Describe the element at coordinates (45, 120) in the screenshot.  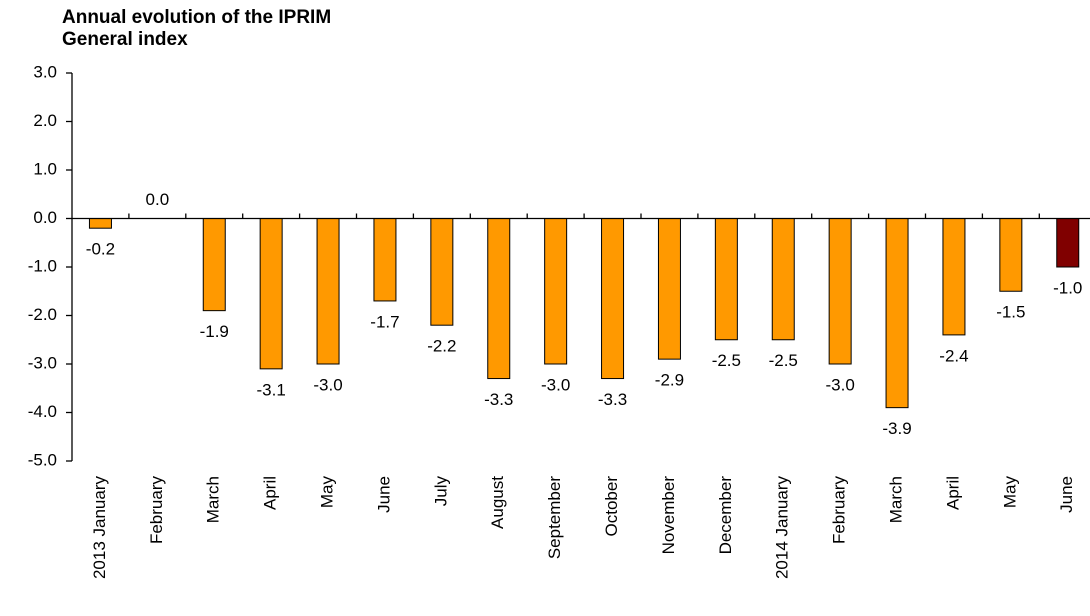
I see `y-tick-label: 2.0` at that location.